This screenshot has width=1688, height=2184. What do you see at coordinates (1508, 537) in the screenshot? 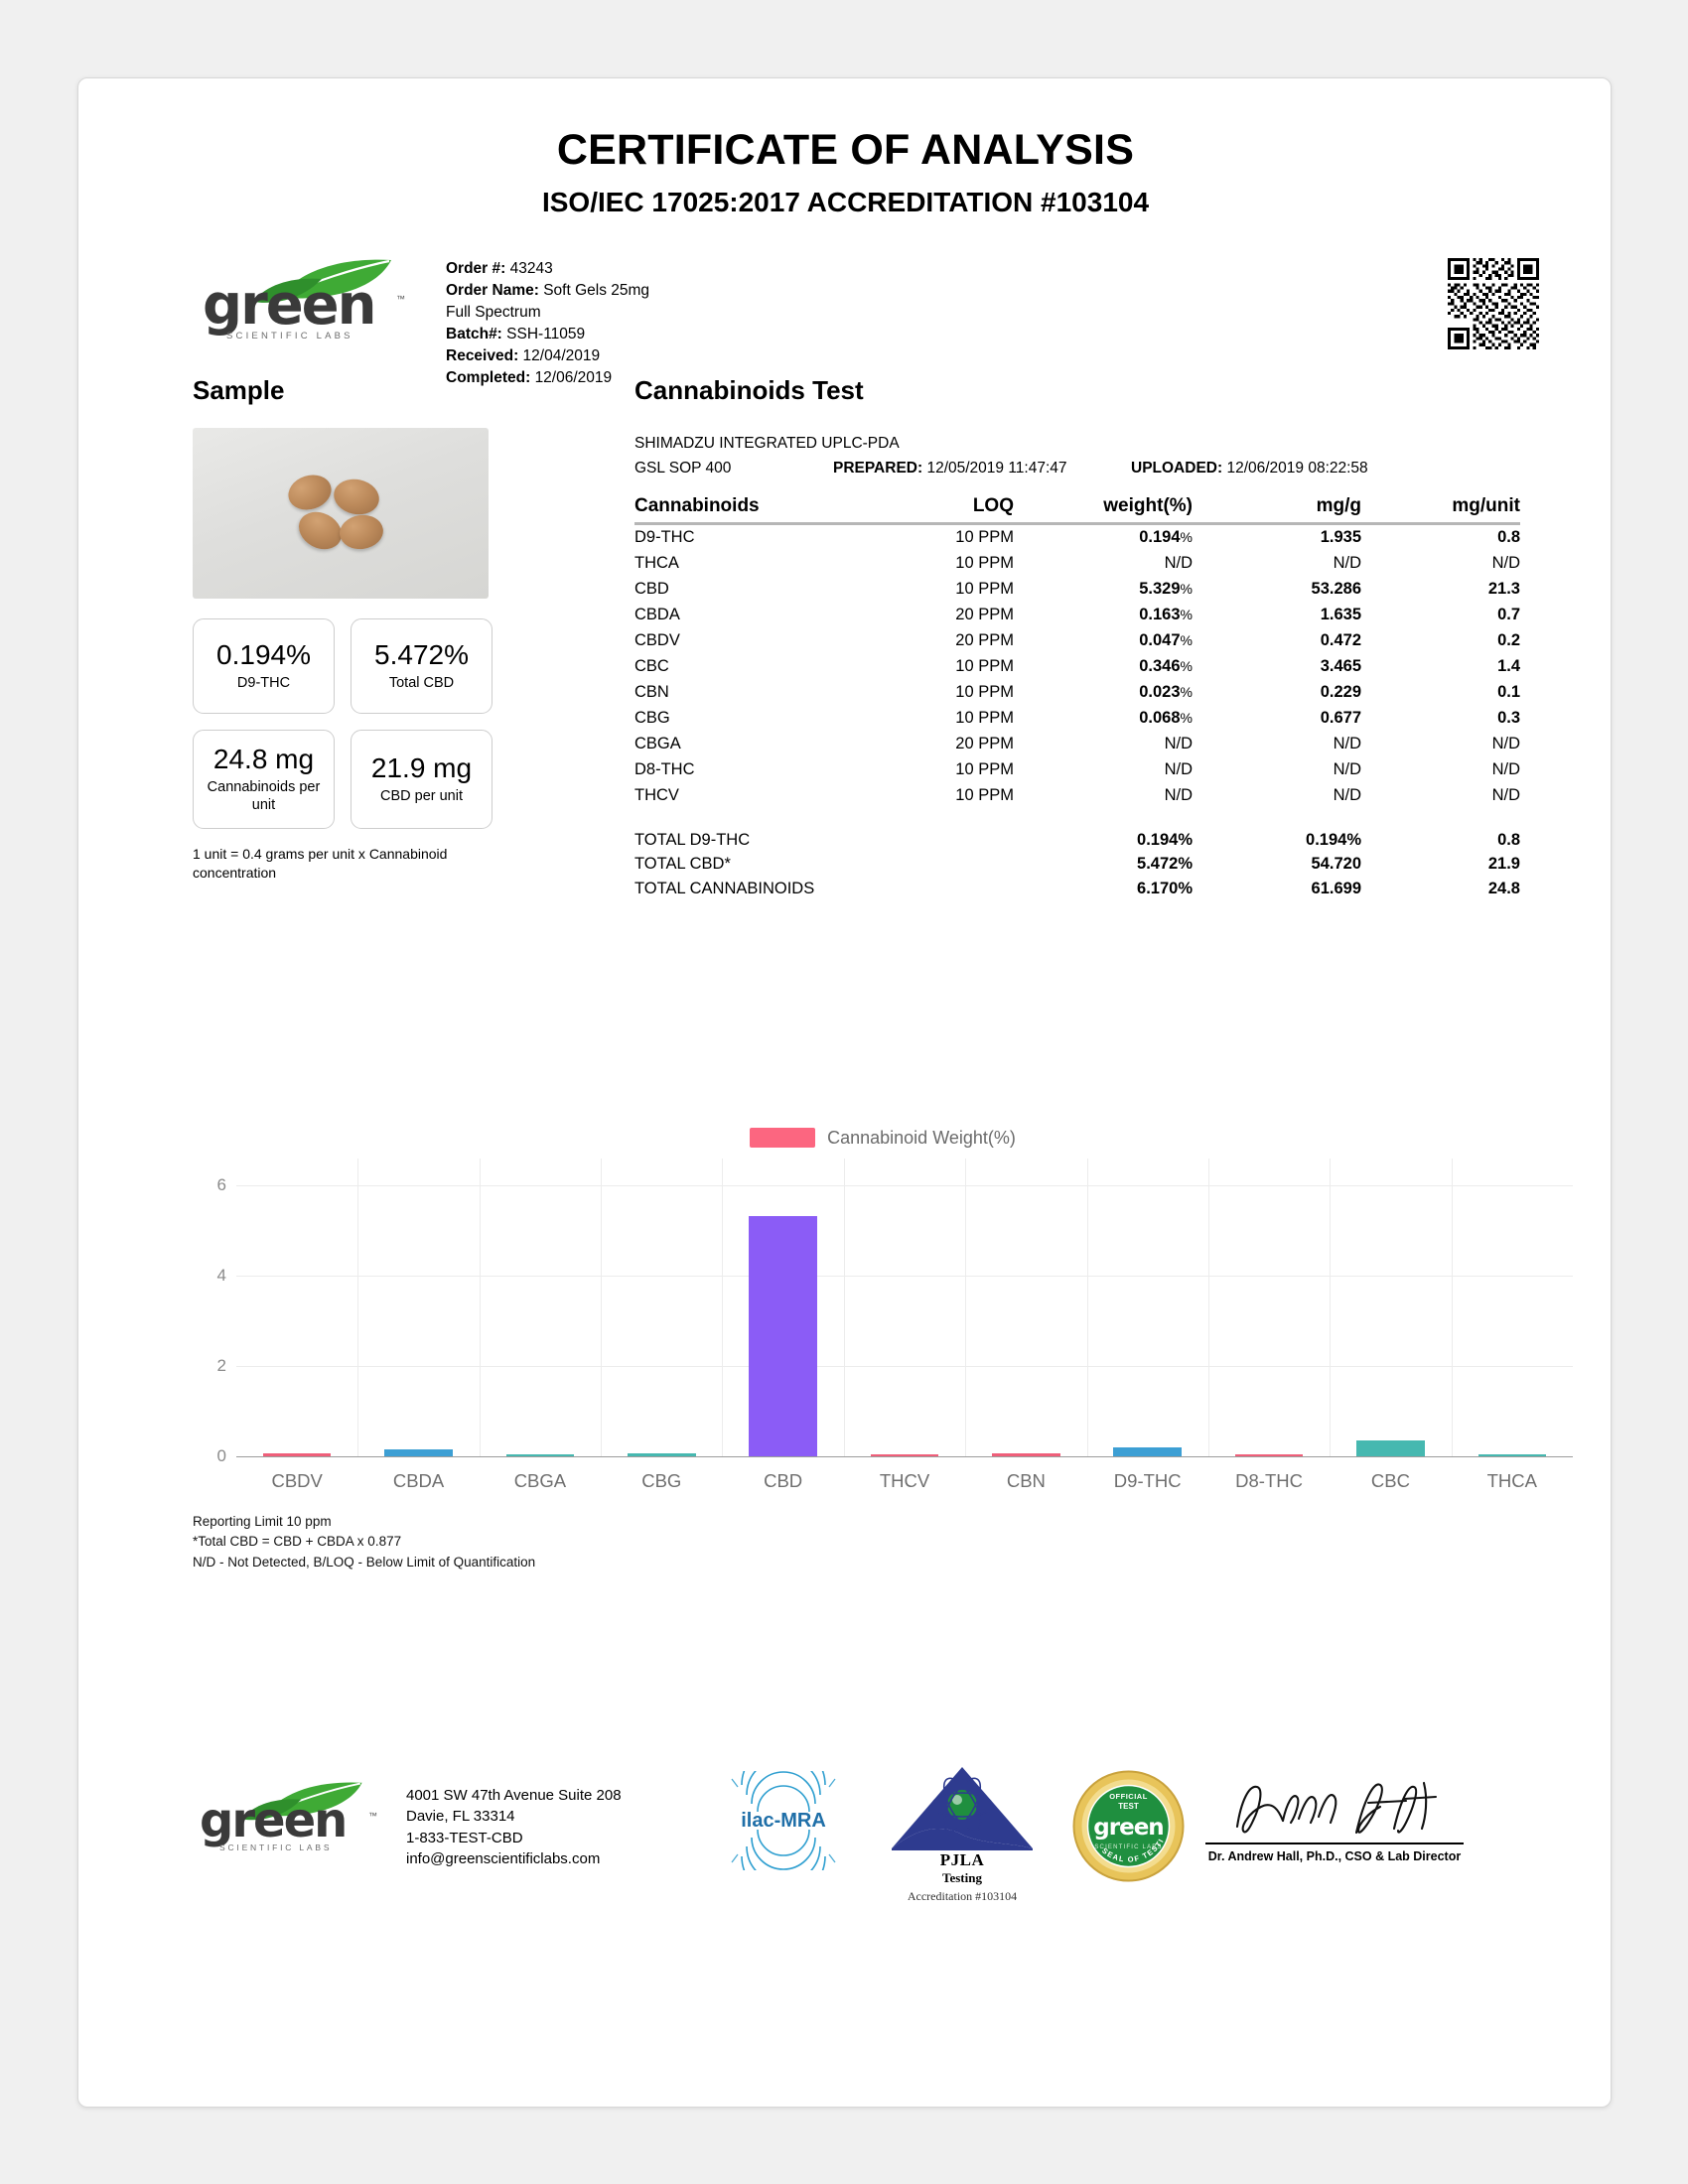
I see `cell-mgunit: 0.8` at bounding box center [1508, 537].